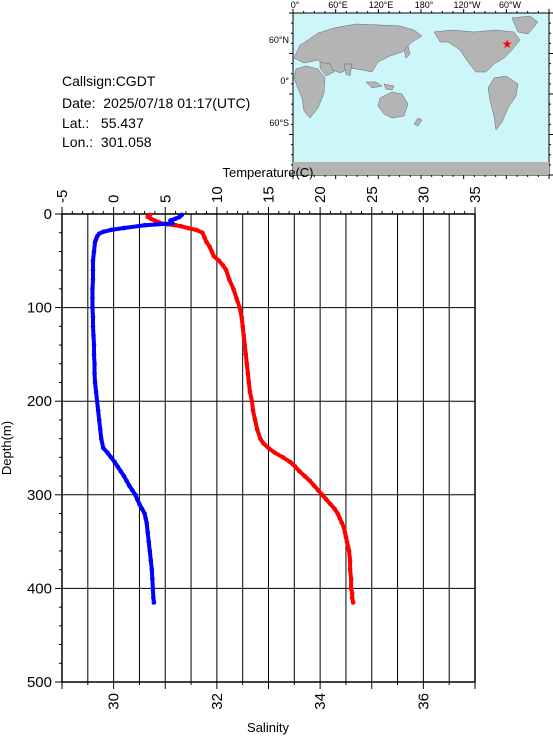 The height and width of the screenshot is (736, 553). Describe the element at coordinates (503, 103) in the screenshot. I see `south-america-landmass` at that location.